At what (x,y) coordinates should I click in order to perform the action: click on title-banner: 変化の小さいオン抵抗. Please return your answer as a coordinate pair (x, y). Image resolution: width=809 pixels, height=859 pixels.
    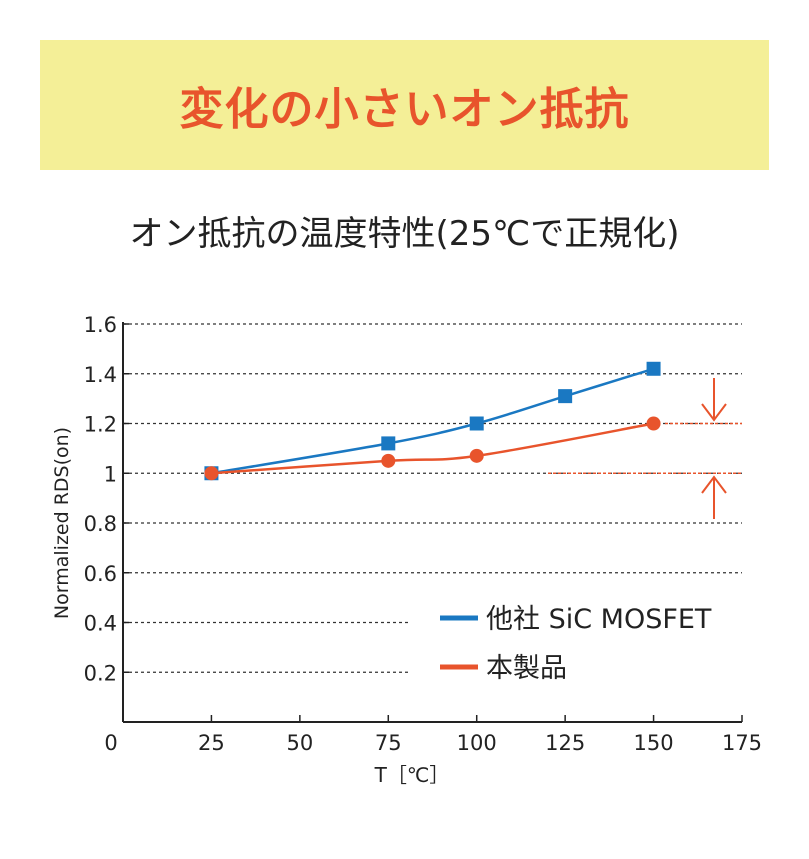
    Looking at the image, I should click on (404, 105).